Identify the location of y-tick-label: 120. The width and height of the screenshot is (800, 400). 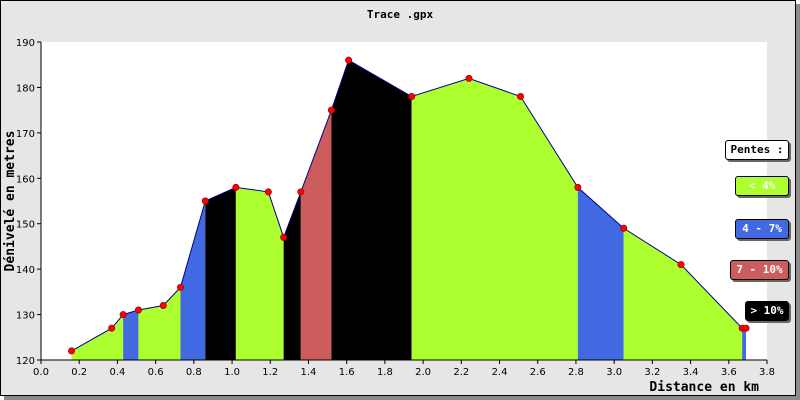
(25, 361).